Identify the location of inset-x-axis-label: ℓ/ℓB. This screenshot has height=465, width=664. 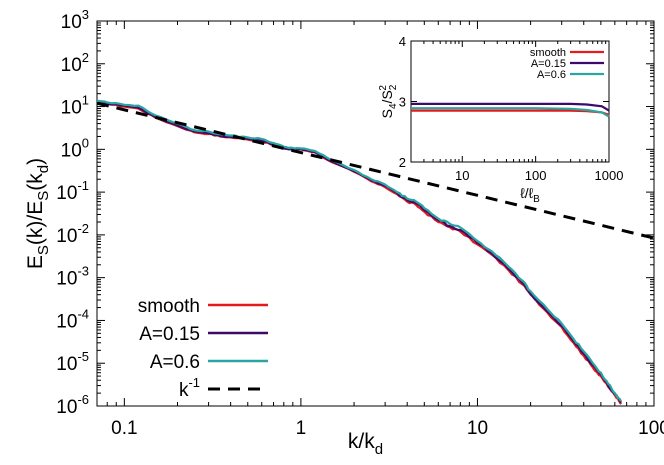
(530, 195).